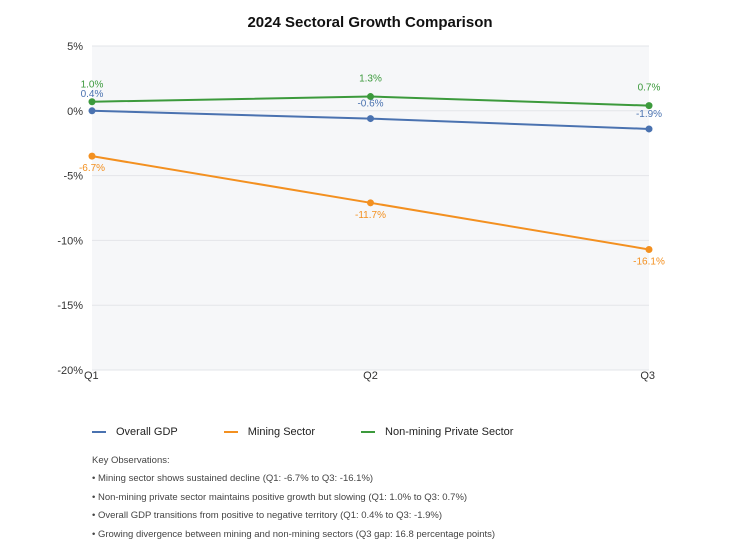 The height and width of the screenshot is (555, 740). I want to click on x-tick-label: Q3, so click(647, 376).